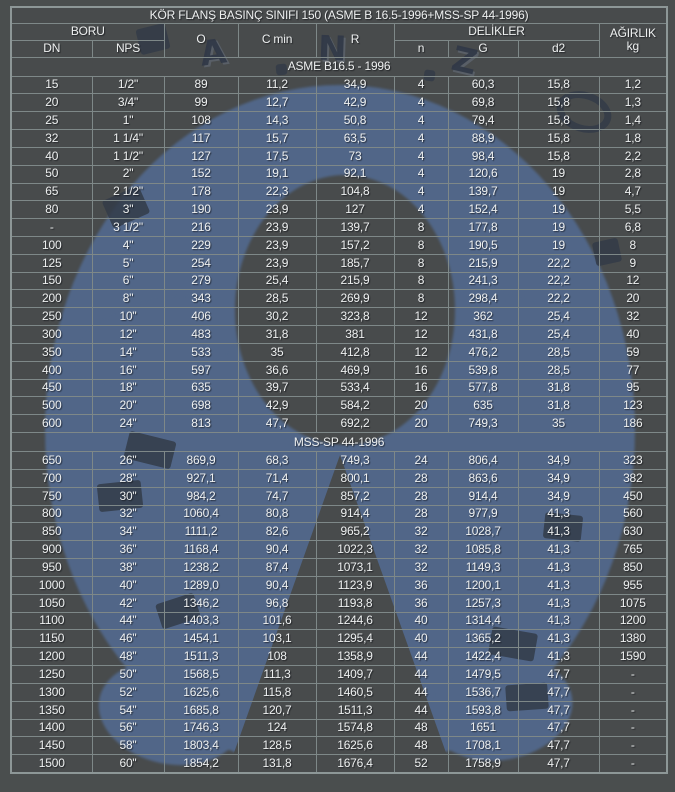 The image size is (675, 792). I want to click on table-cell: 98,4, so click(483, 156).